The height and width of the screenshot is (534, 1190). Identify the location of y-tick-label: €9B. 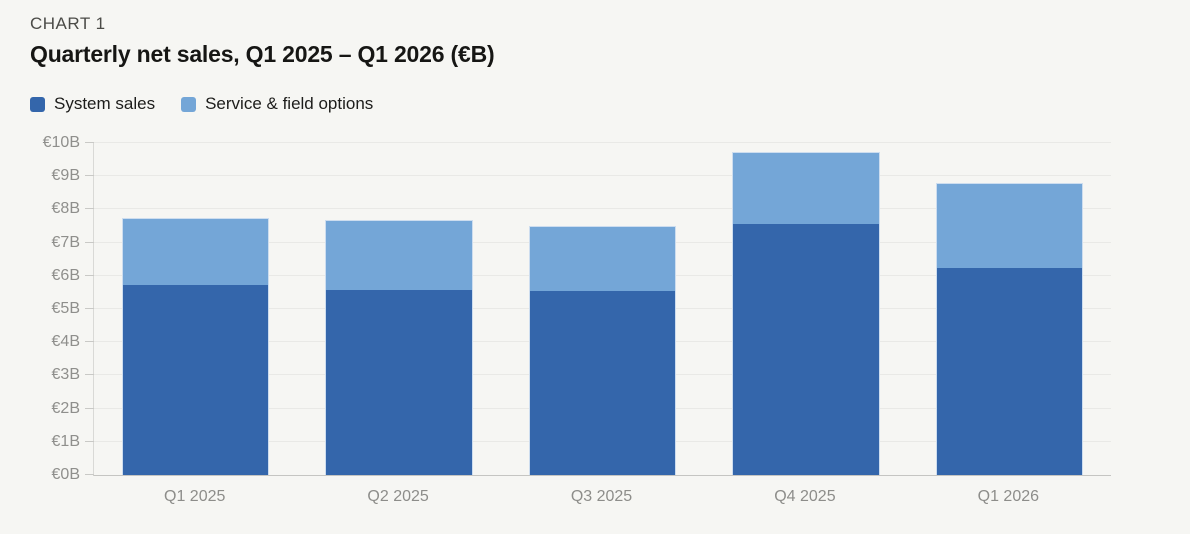
(65, 176).